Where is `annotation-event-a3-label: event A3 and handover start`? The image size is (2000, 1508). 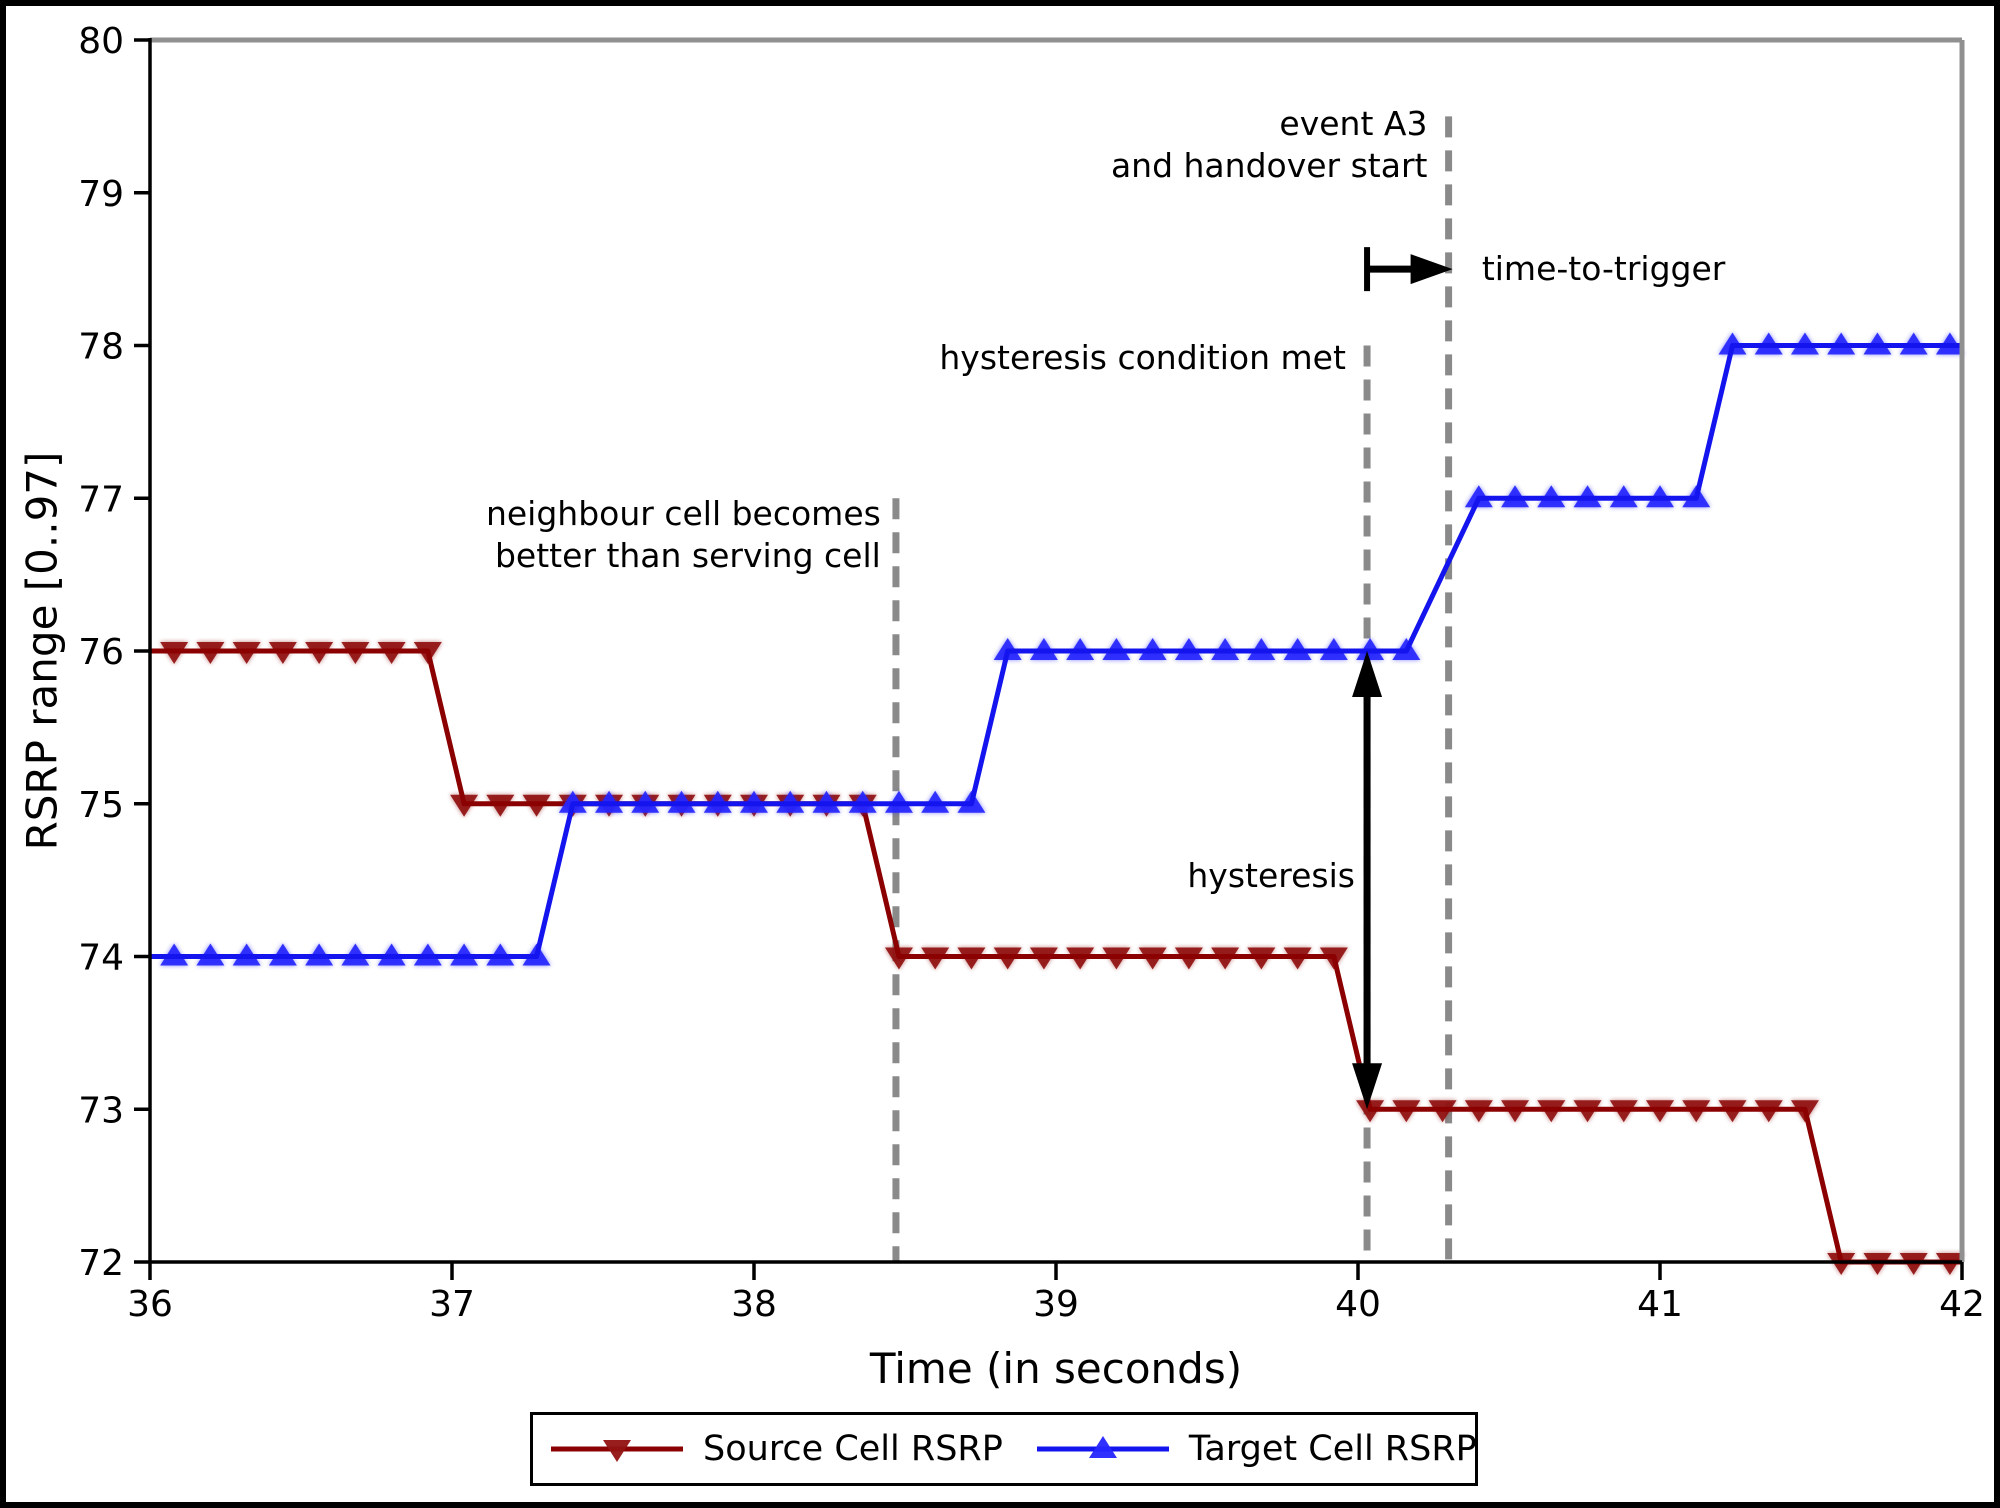
annotation-event-a3-label: event A3 and handover start is located at coordinates (1269, 144).